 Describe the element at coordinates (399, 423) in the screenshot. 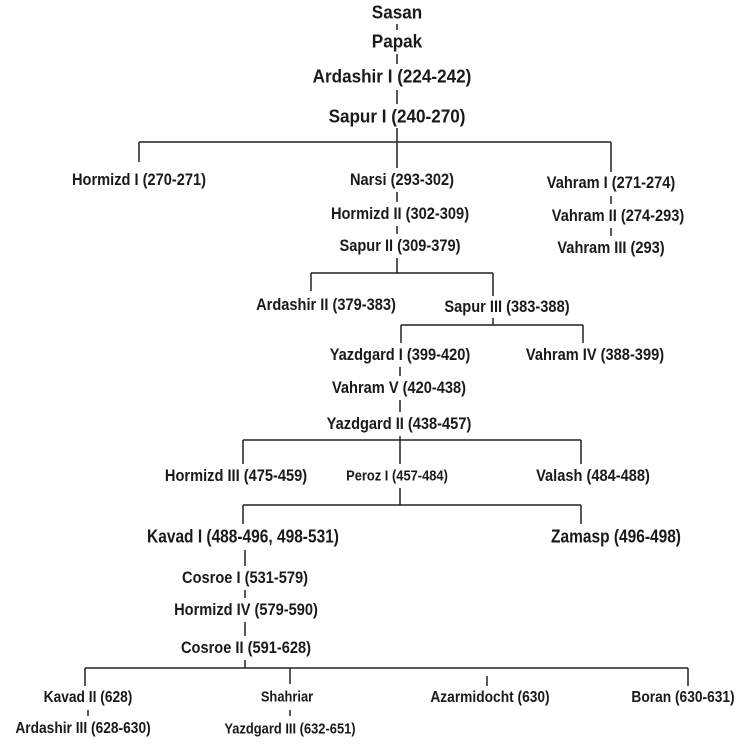

I see `node-yazdgard-2: Yazdgard II (438-457)` at that location.